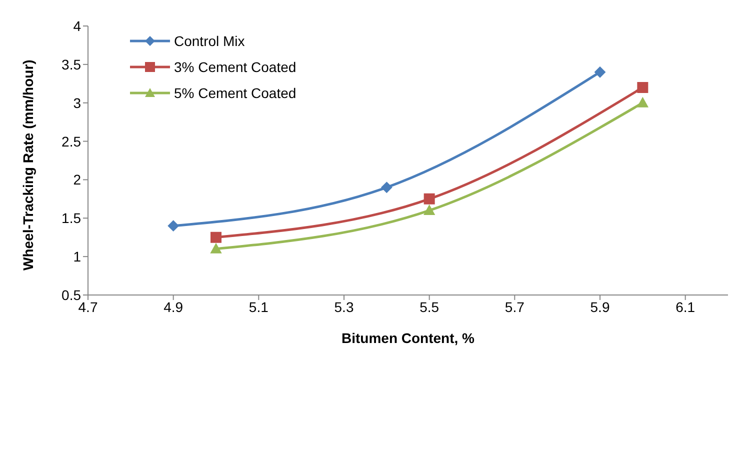  What do you see at coordinates (72, 141) in the screenshot?
I see `y-tick-label: 2.5` at bounding box center [72, 141].